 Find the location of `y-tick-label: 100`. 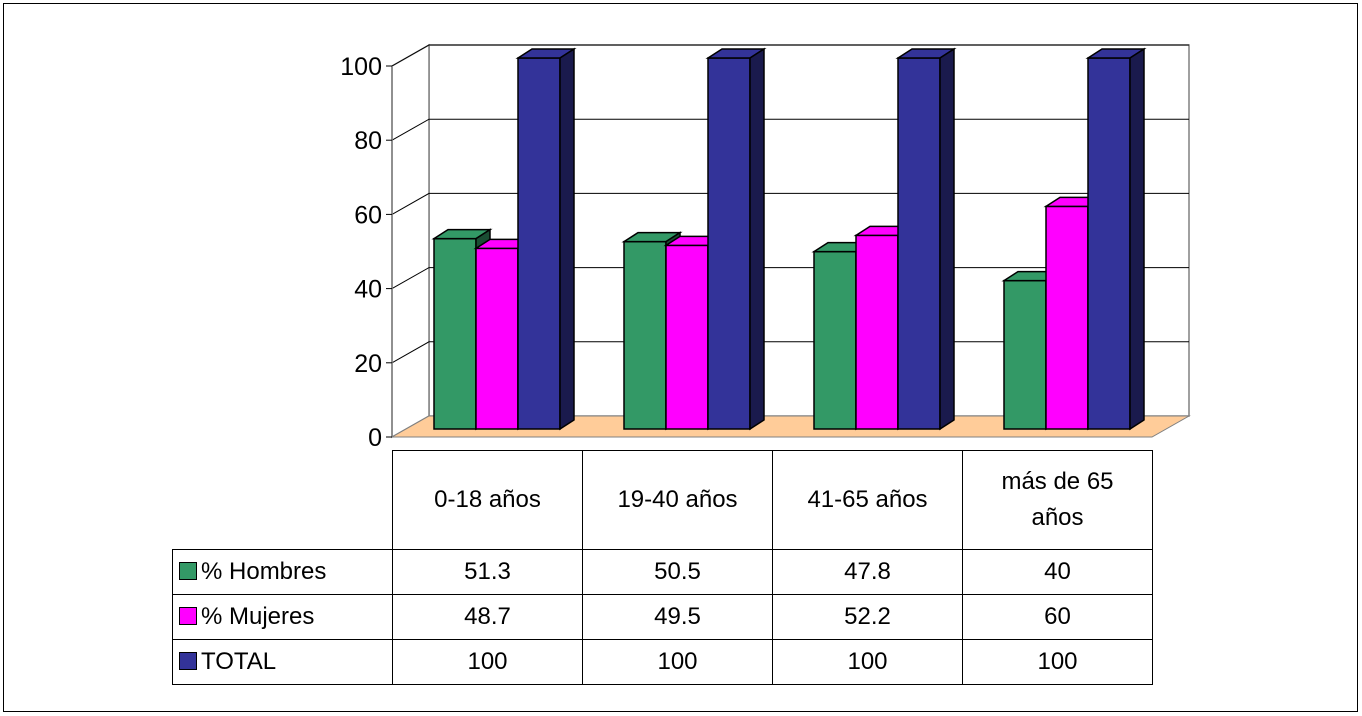

y-tick-label: 100 is located at coordinates (361, 67).